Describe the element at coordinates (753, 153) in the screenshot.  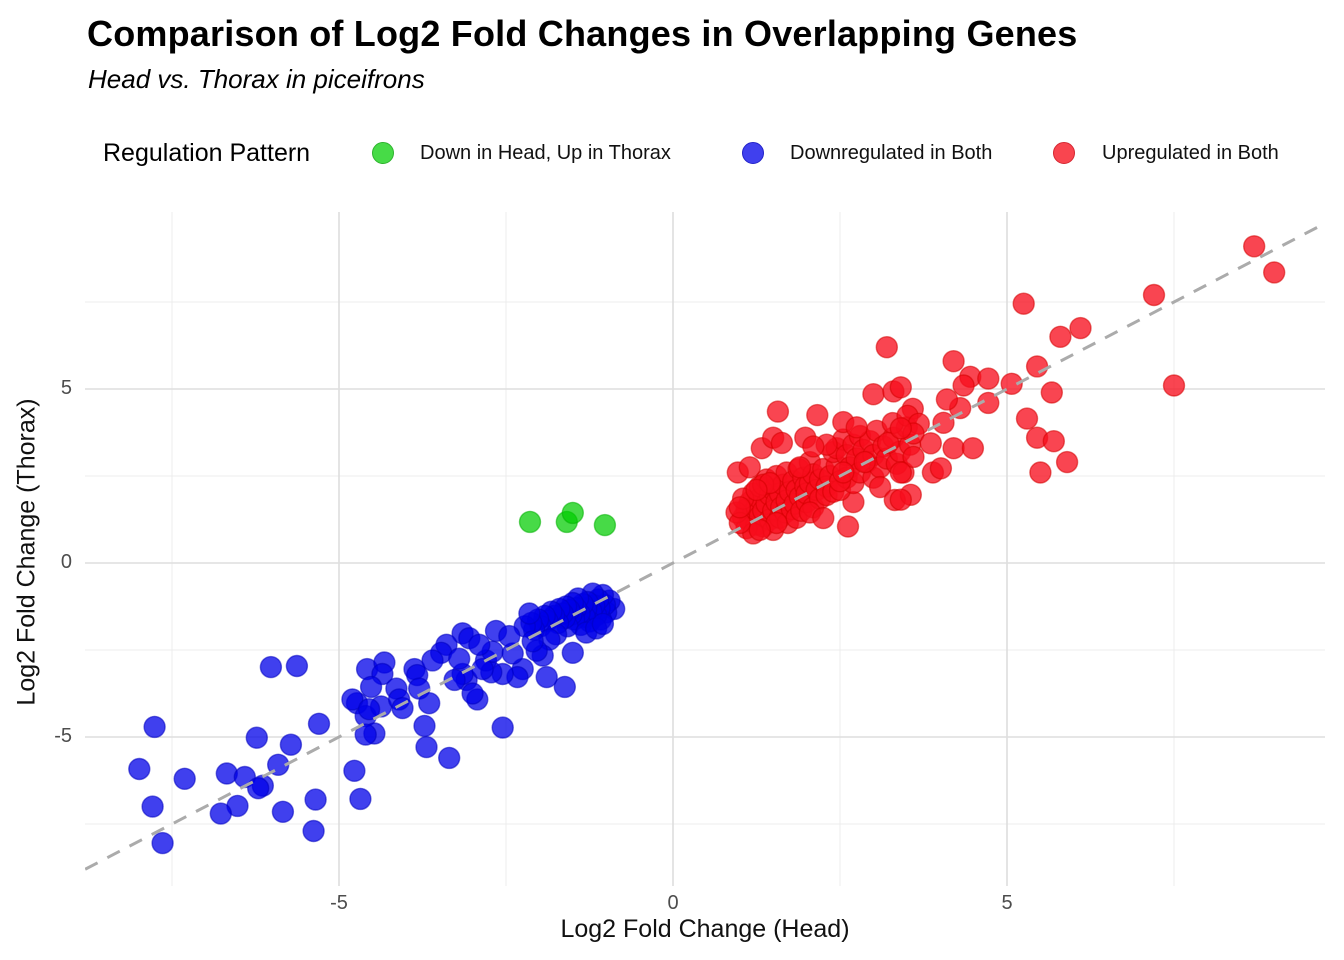
I see `legend-dot-downregulated-both` at that location.